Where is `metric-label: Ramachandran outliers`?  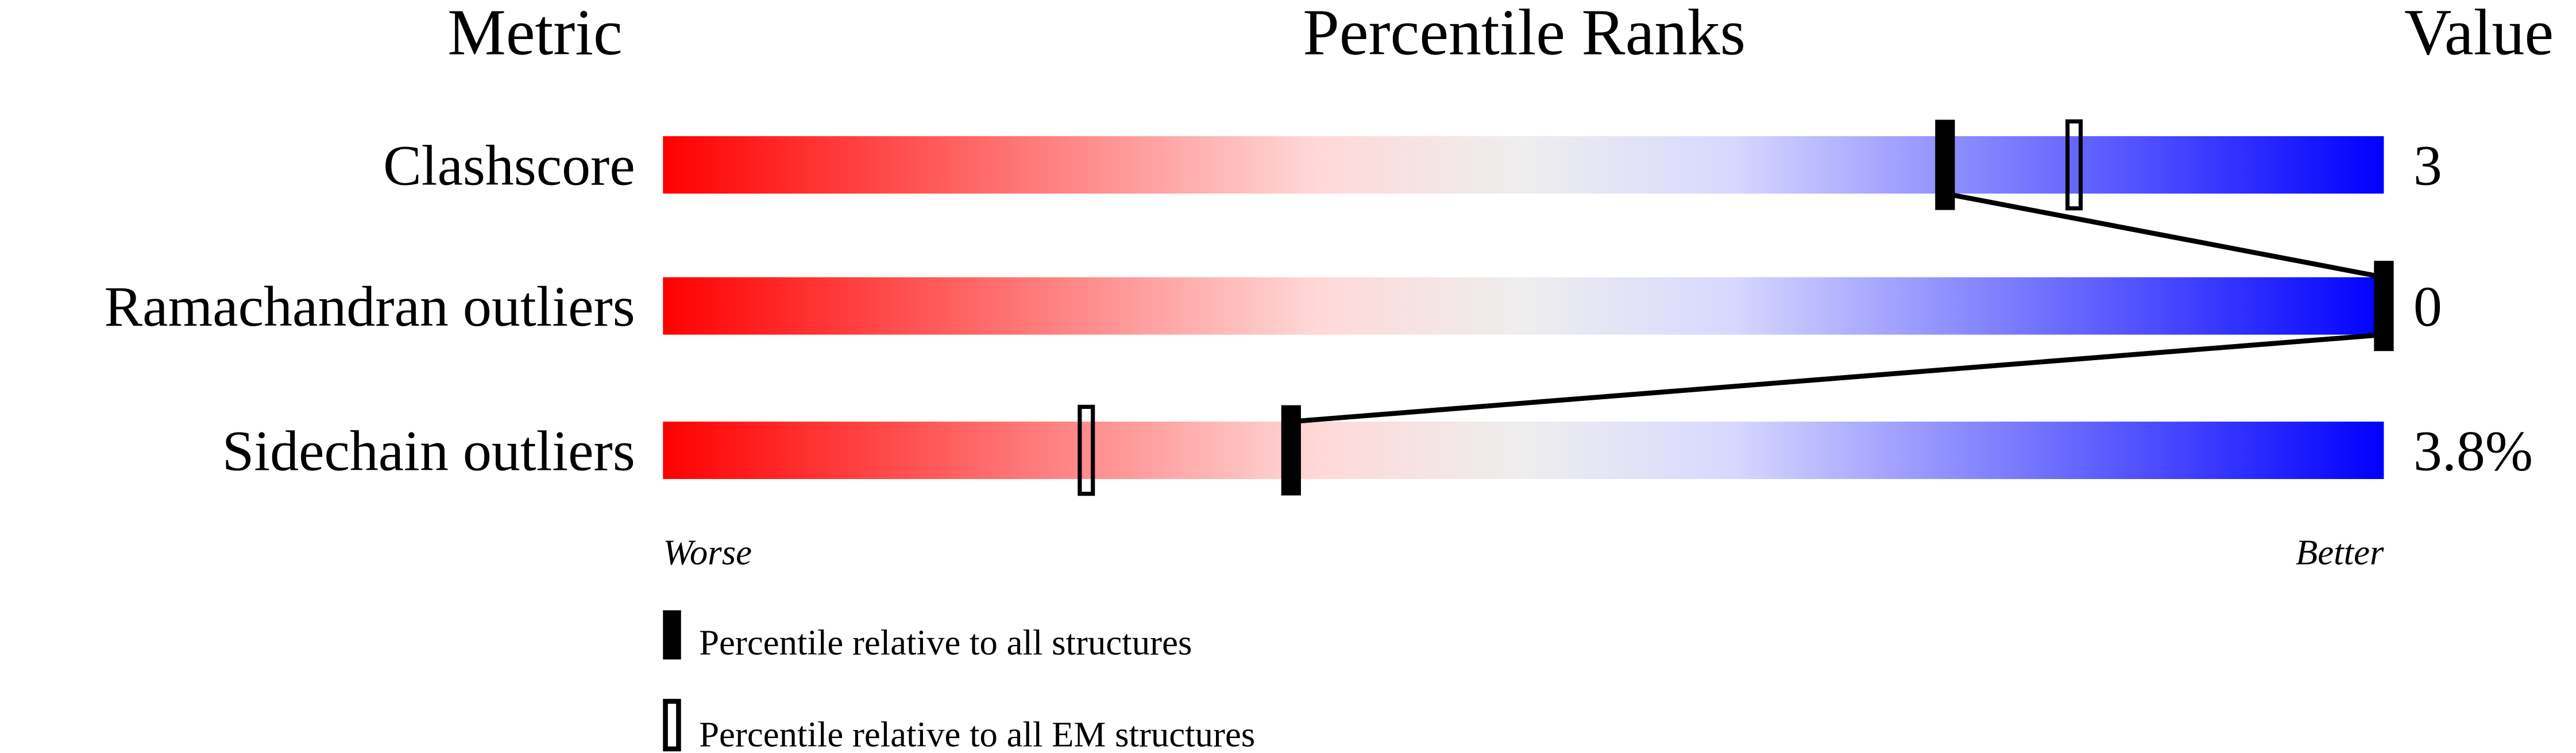
metric-label: Ramachandran outliers is located at coordinates (369, 306).